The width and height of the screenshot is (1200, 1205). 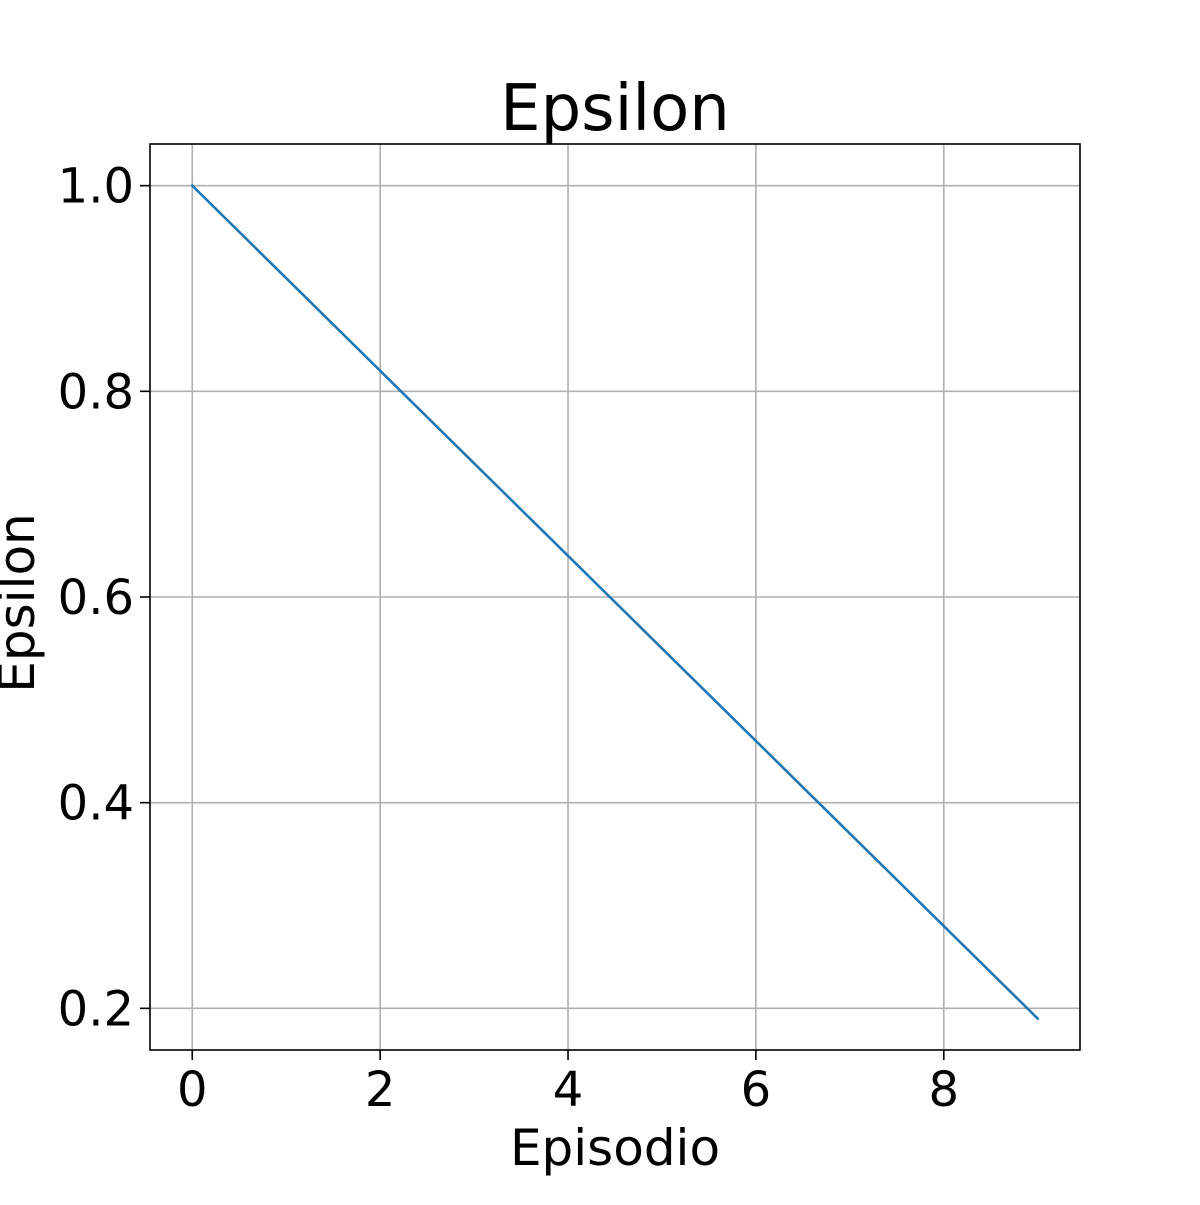 What do you see at coordinates (615, 109) in the screenshot?
I see `chart-title: Epsilon` at bounding box center [615, 109].